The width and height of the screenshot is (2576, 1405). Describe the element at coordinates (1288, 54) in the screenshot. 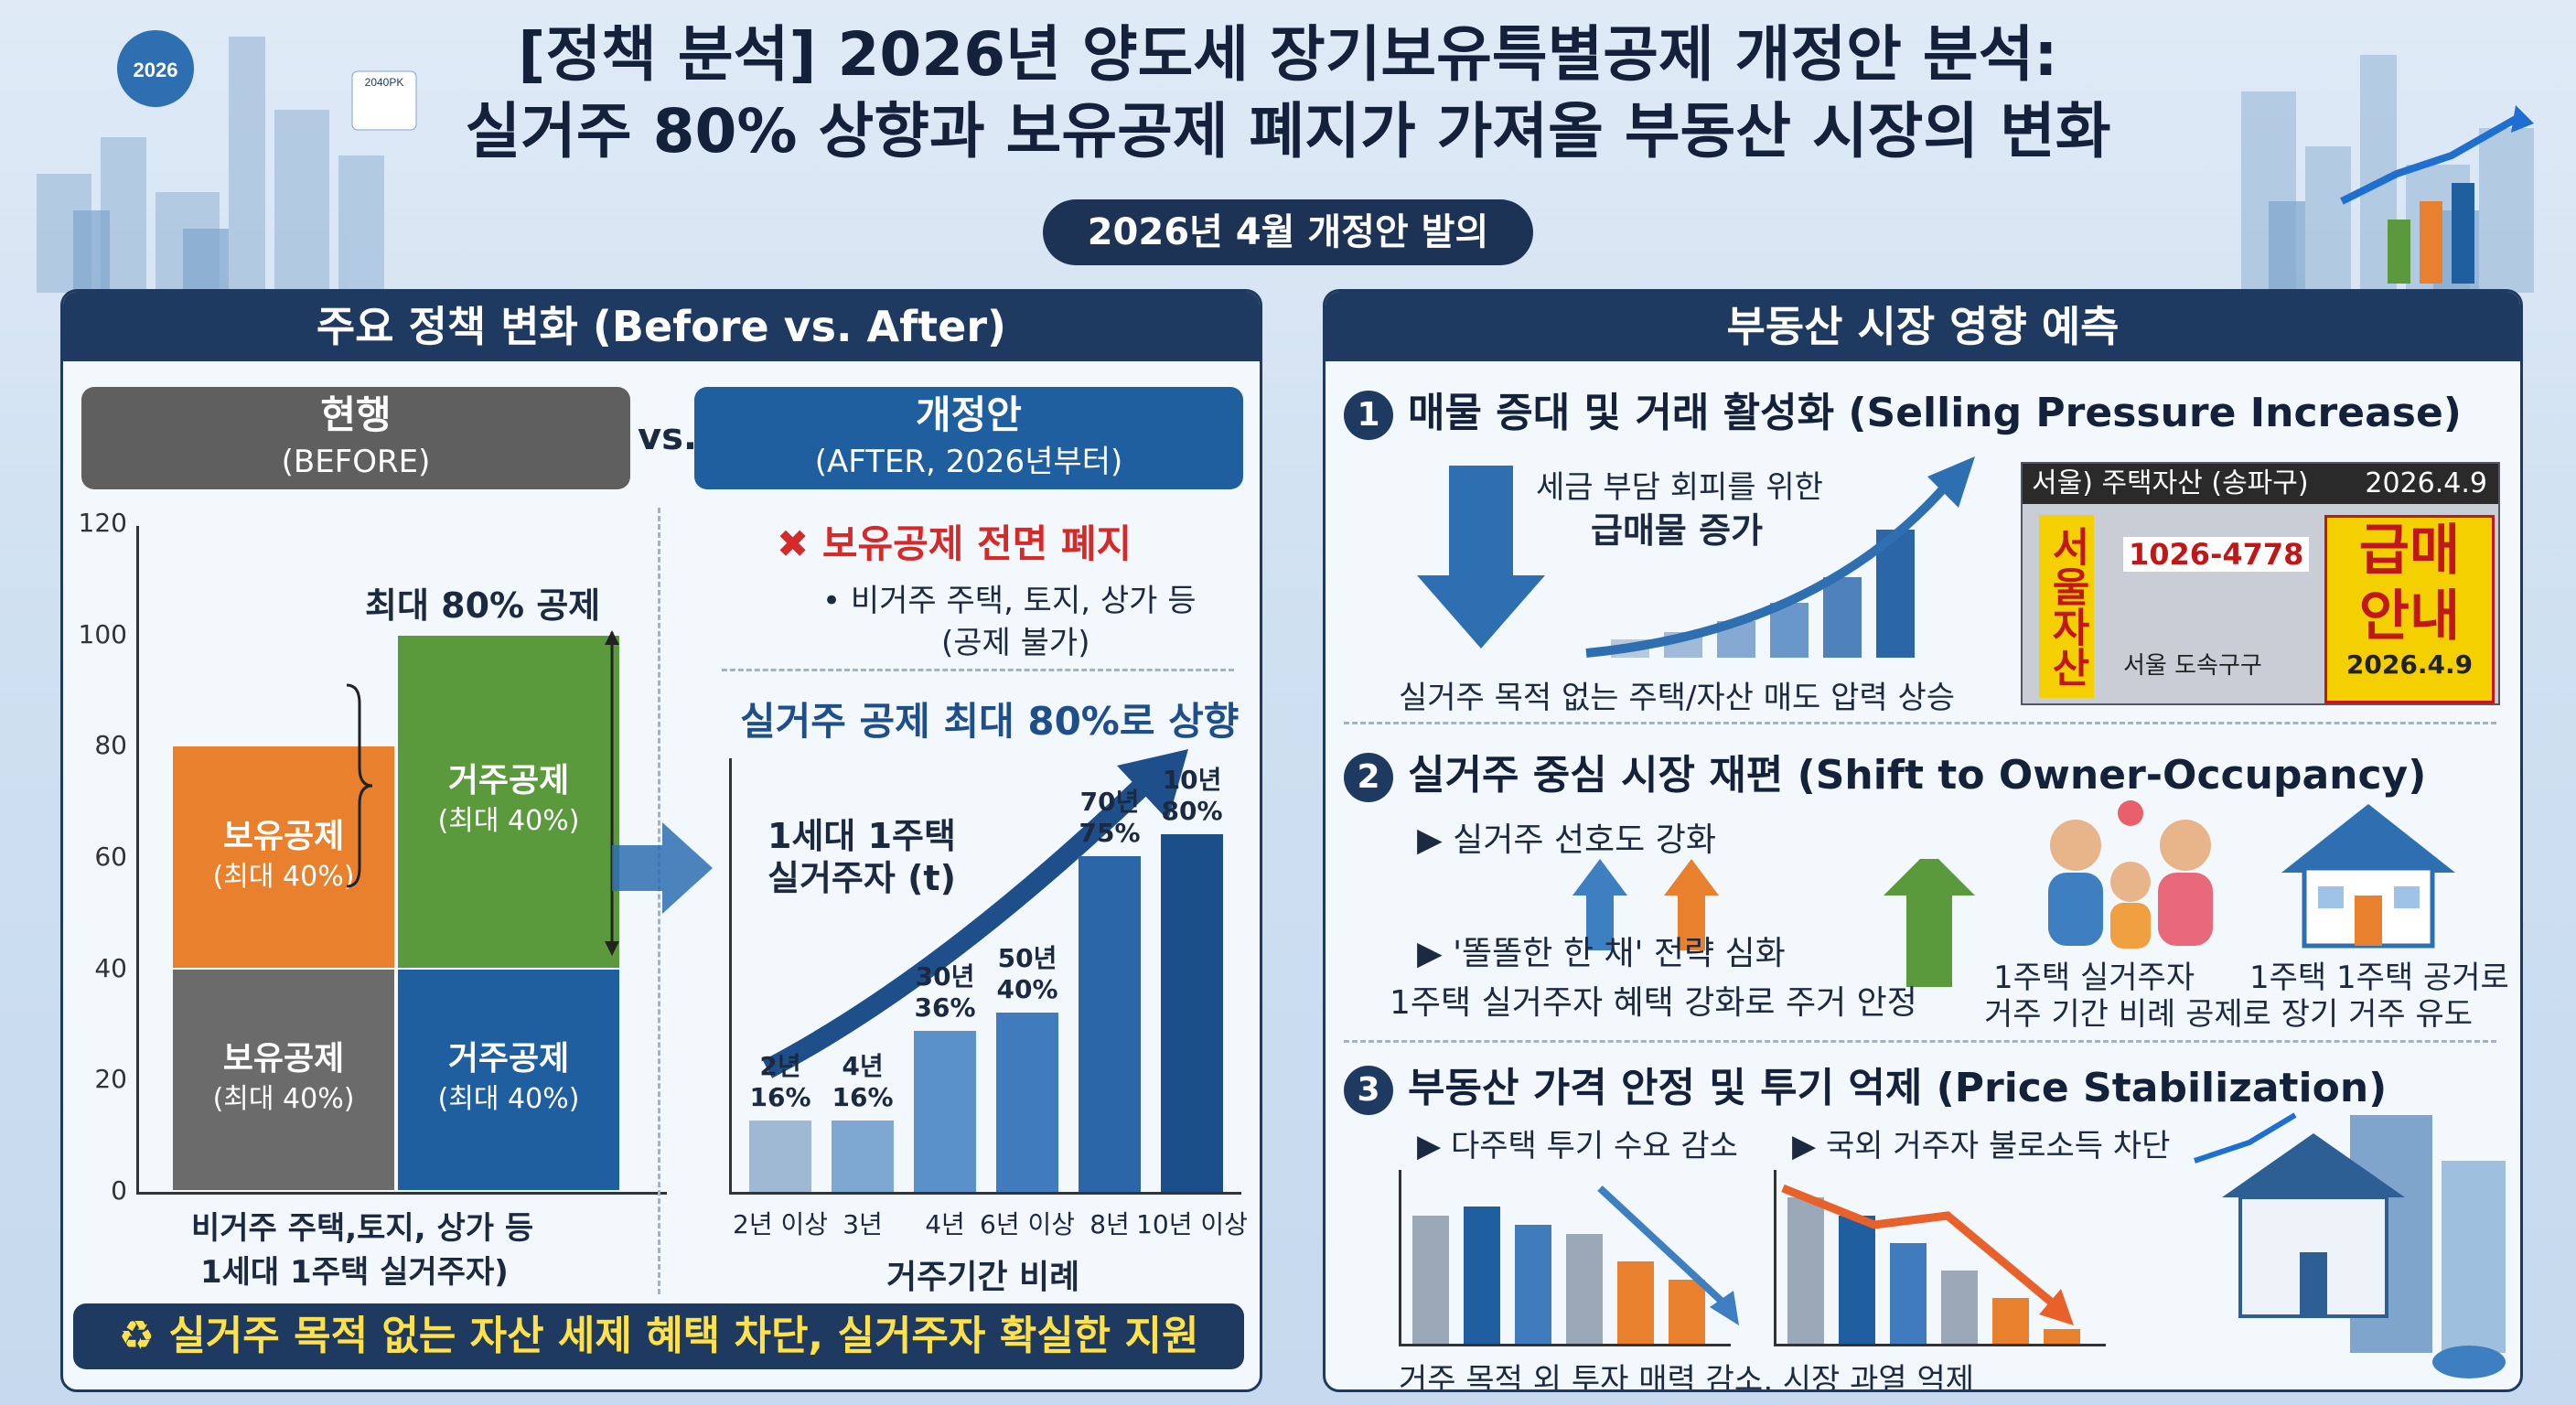

I see `title-line-1: [정책 분석] 2026년 양도세 장기보유특별공제 개정안 분석:` at that location.